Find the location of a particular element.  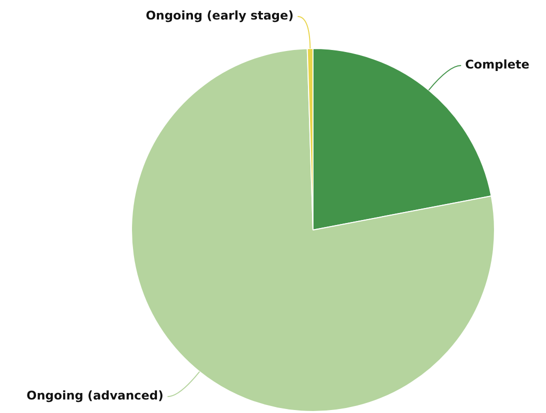

slice-label: Ongoing (advanced) is located at coordinates (95, 395).